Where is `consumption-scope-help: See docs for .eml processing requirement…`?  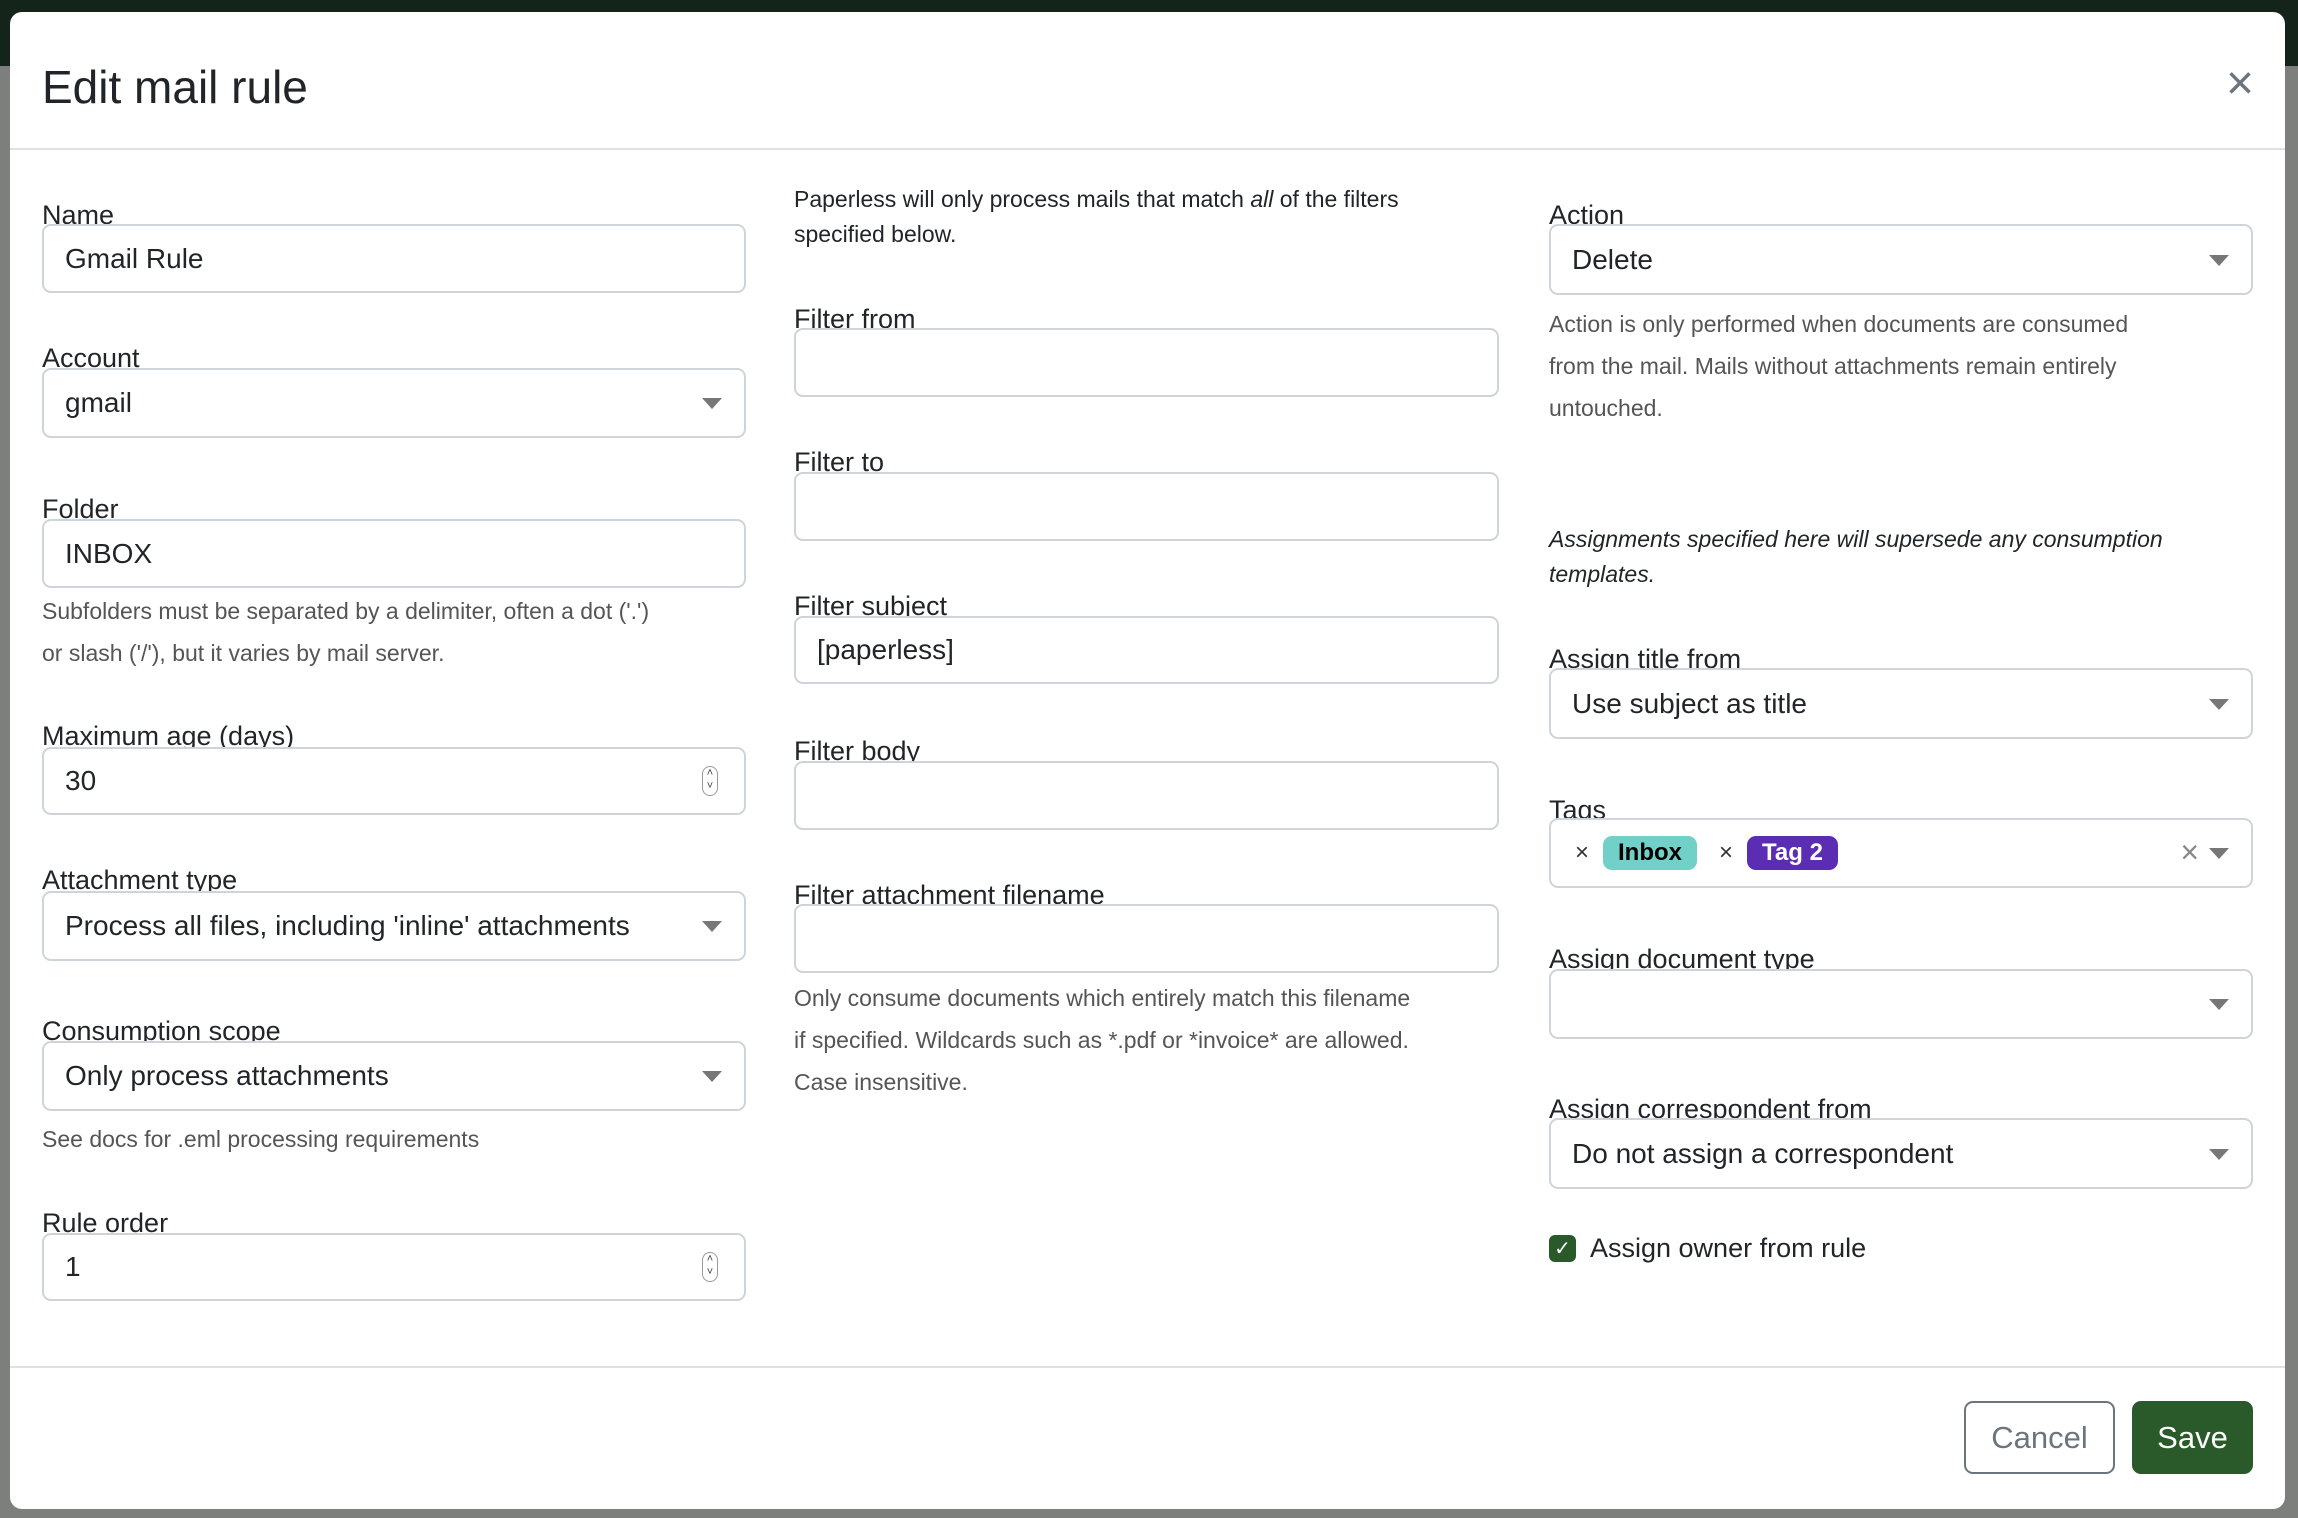
consumption-scope-help: See docs for .eml processing requirement… is located at coordinates (261, 1139).